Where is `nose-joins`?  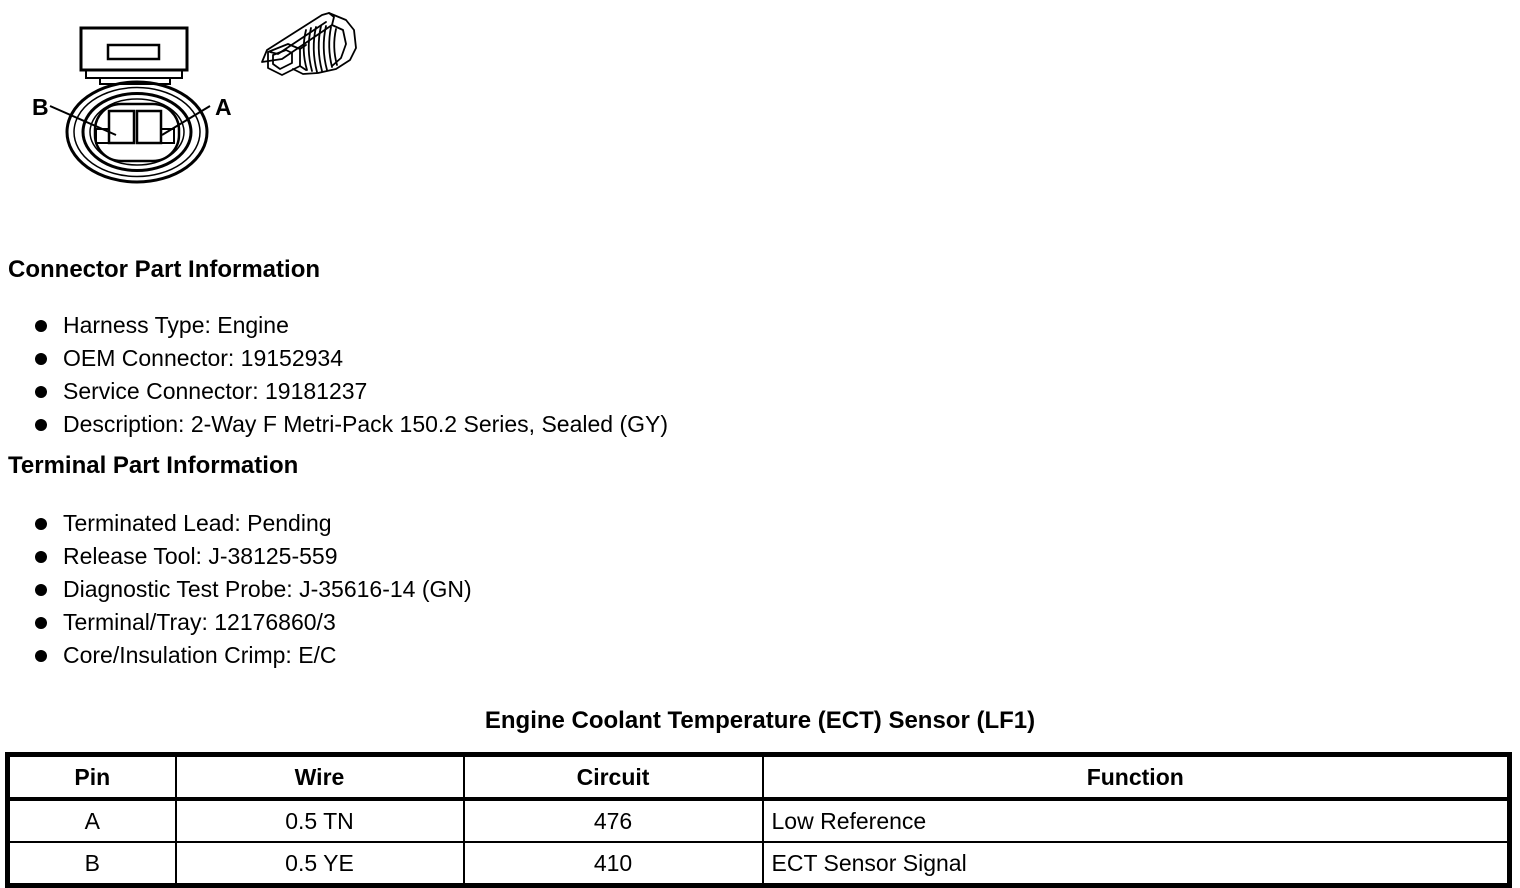
nose-joins is located at coordinates (303, 57).